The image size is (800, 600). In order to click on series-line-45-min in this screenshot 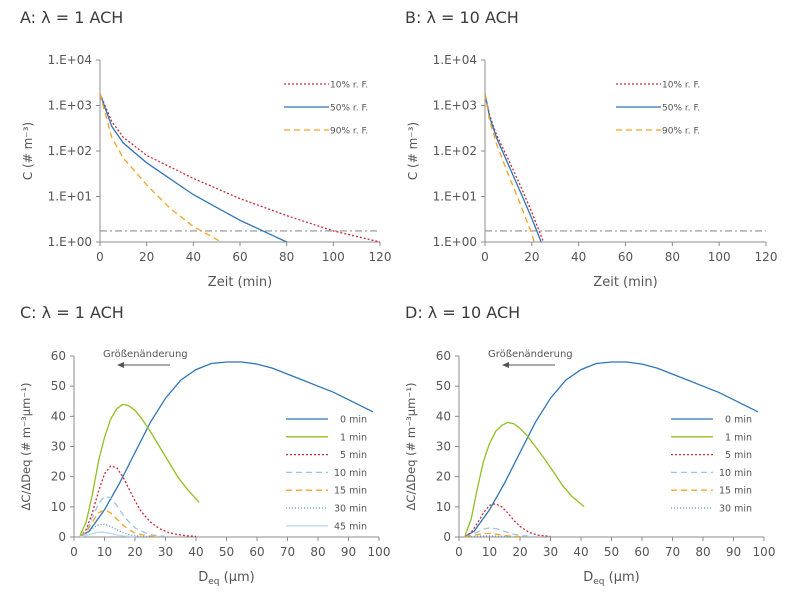, I will do `click(107, 534)`.